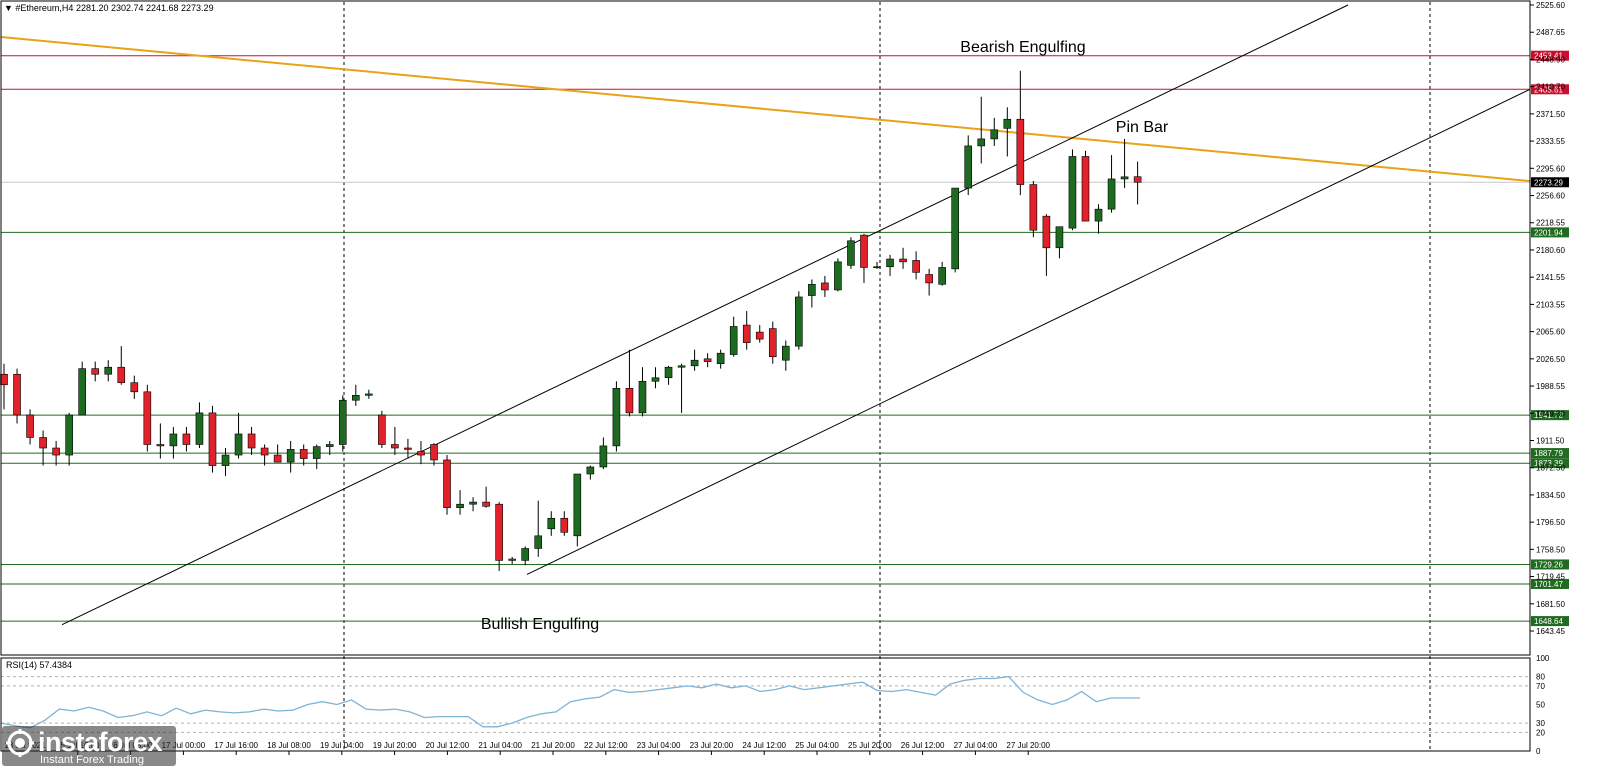 This screenshot has width=1599, height=770. Describe the element at coordinates (1550, 141) in the screenshot. I see `price-tick-label: 2333.55` at that location.